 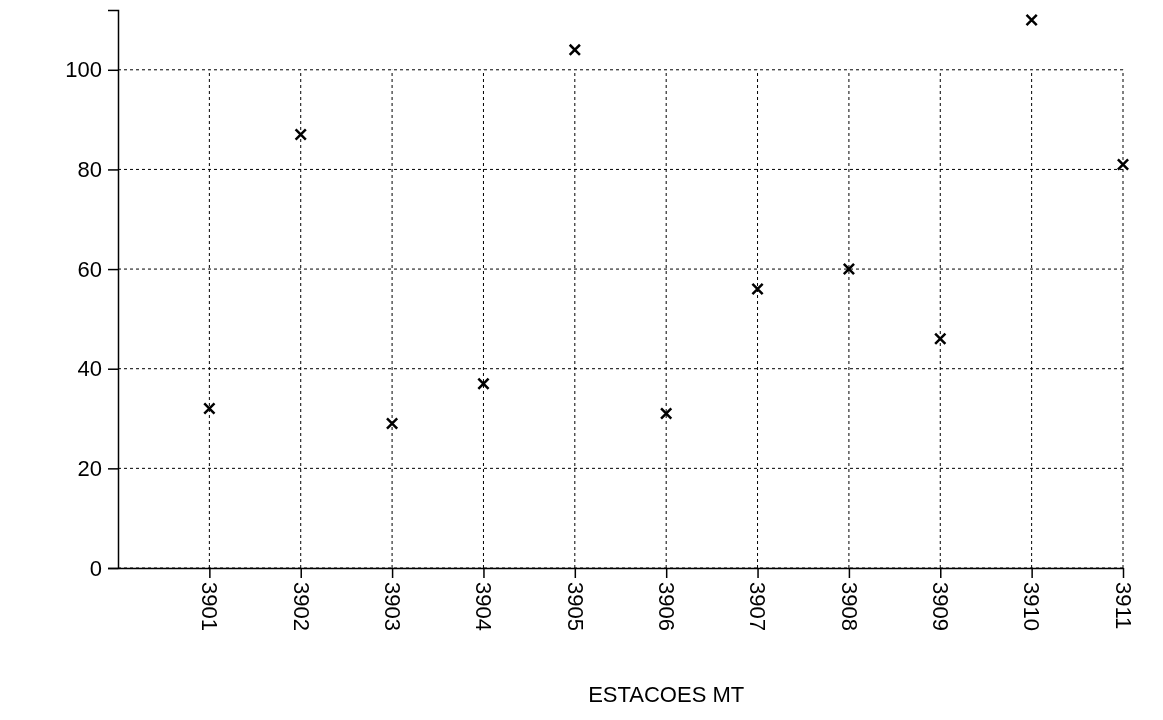 I want to click on x-tick-label: 3904, so click(x=484, y=606).